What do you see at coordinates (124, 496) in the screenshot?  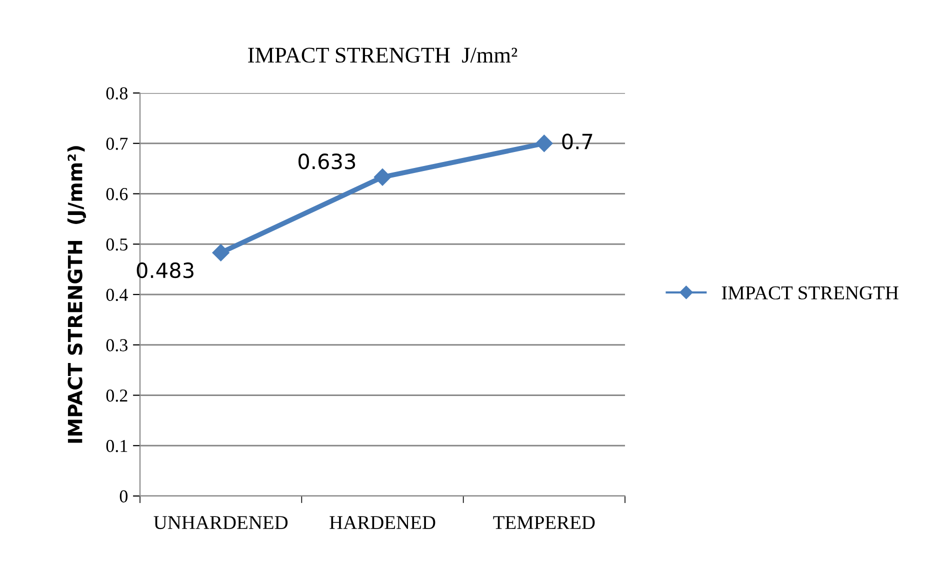 I see `y-tick-label: 0` at bounding box center [124, 496].